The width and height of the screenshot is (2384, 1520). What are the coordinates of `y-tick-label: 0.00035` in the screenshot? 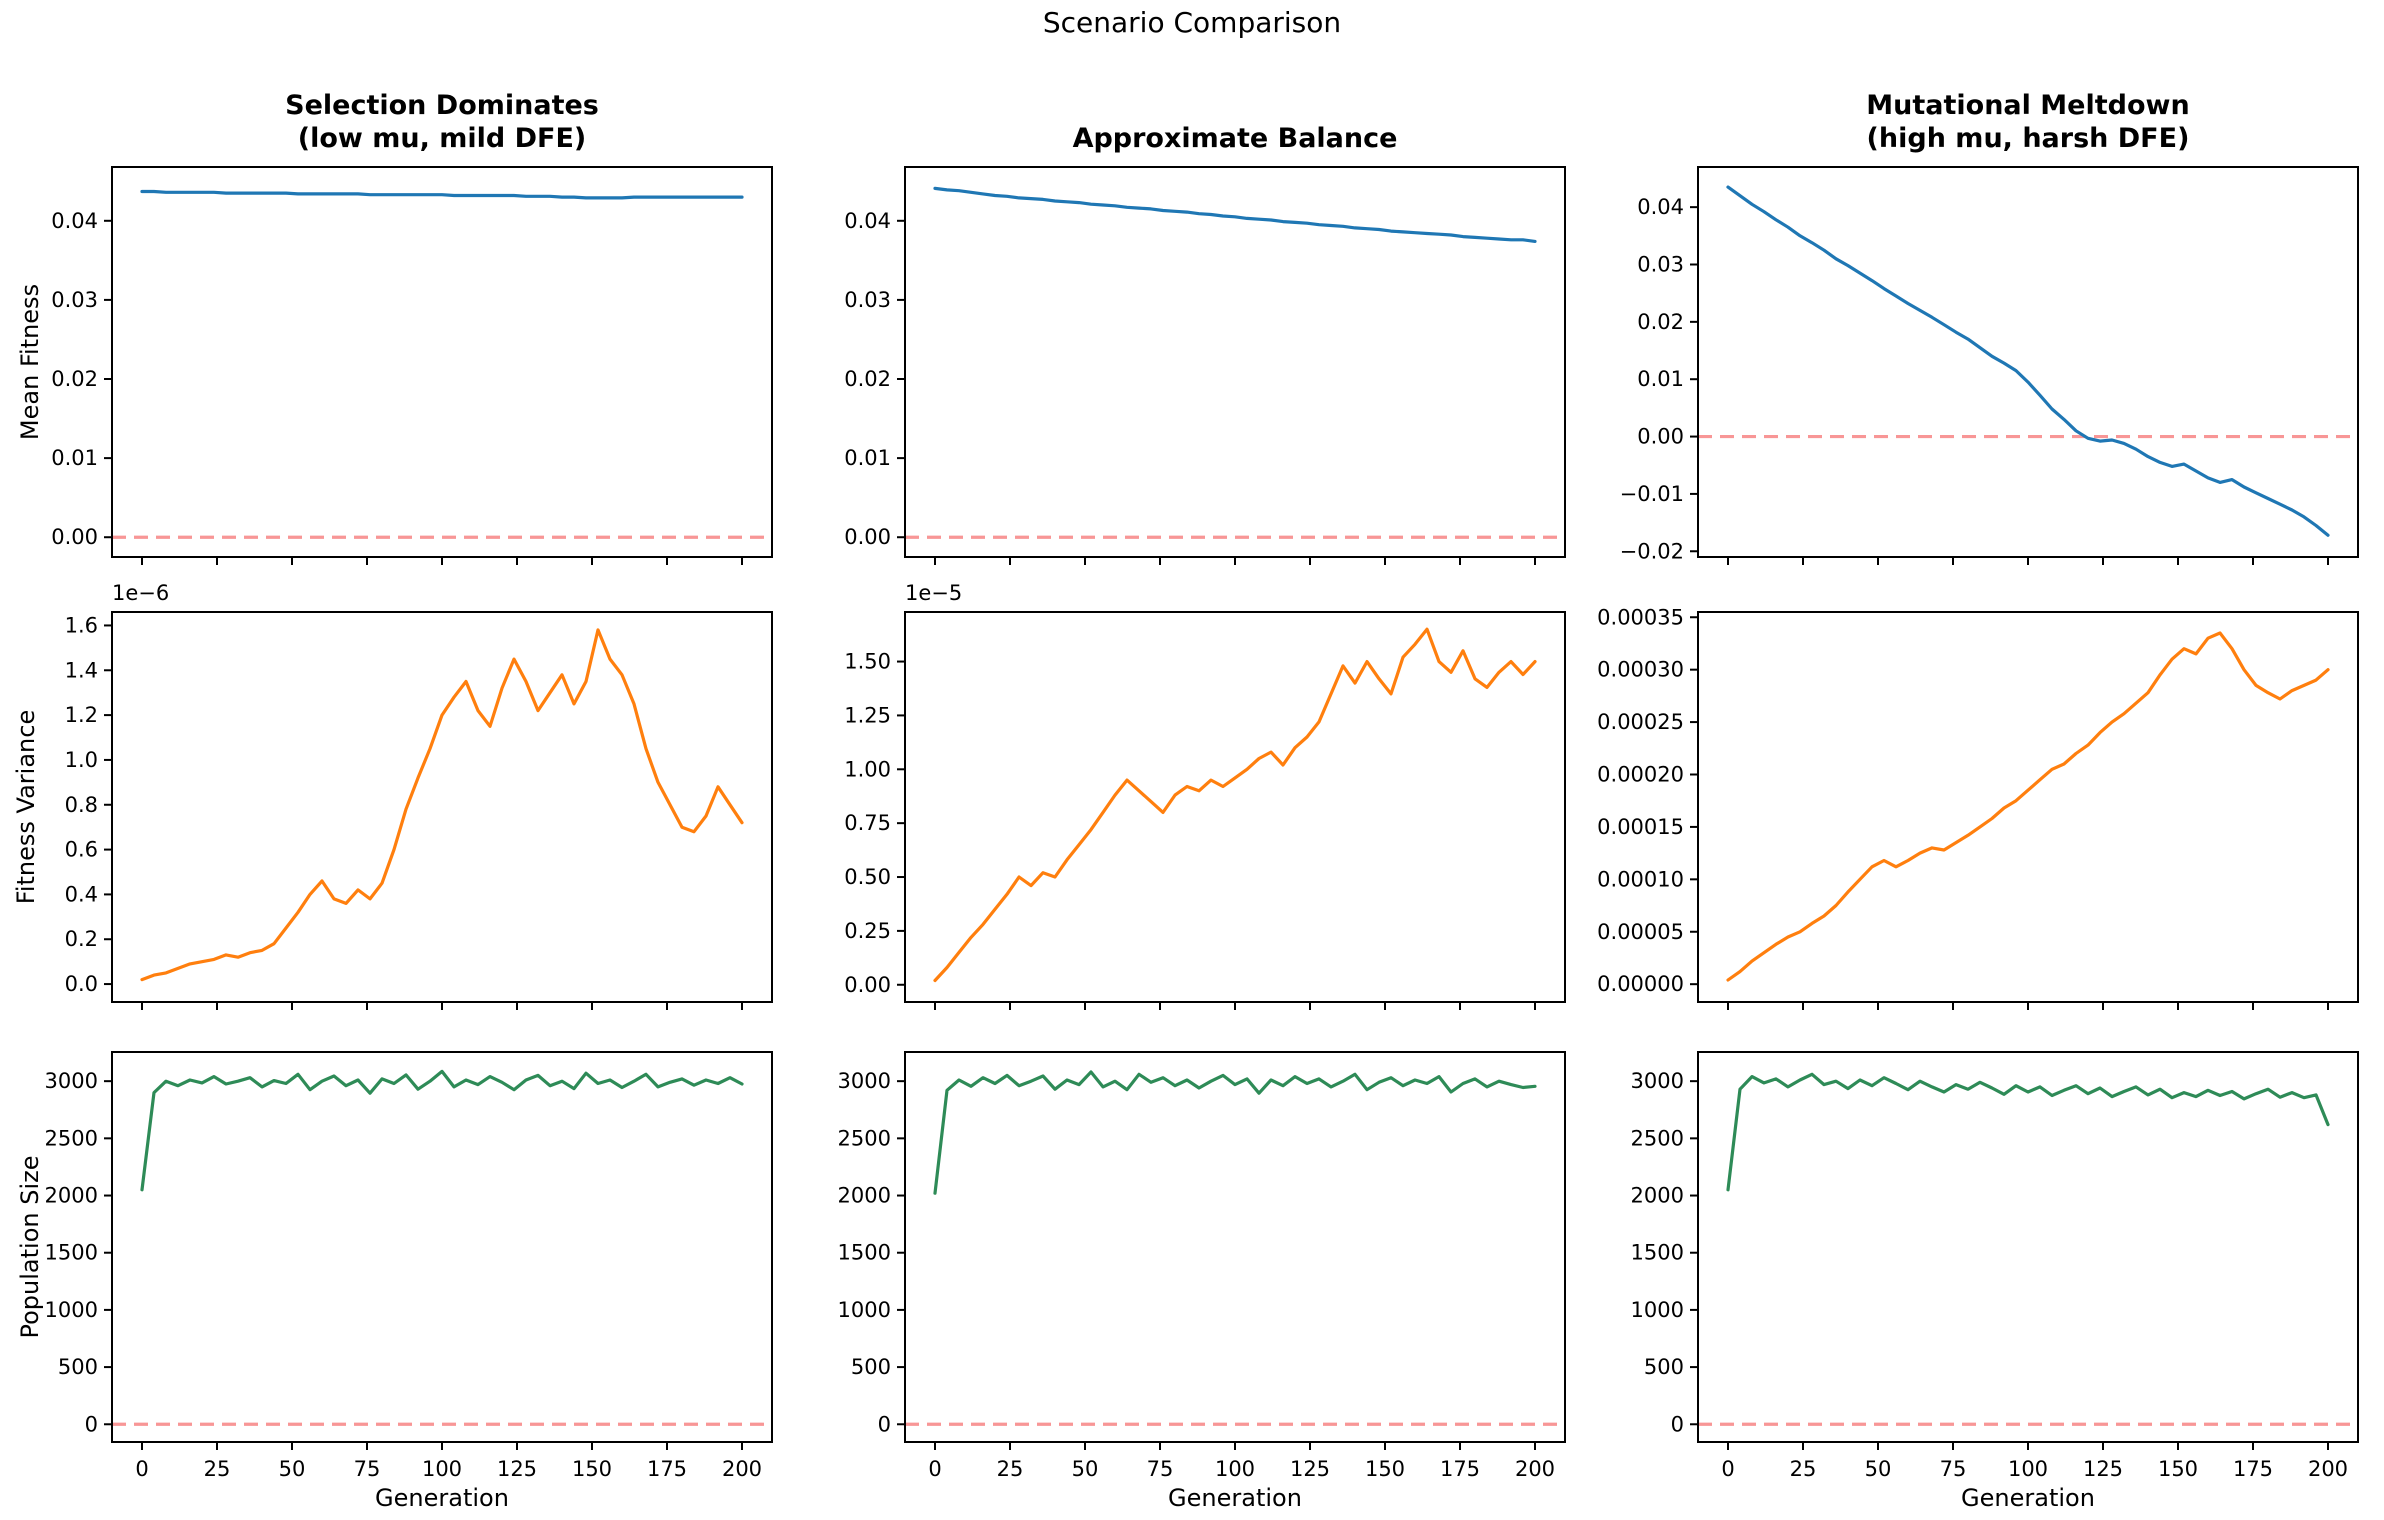 It's located at (1640, 617).